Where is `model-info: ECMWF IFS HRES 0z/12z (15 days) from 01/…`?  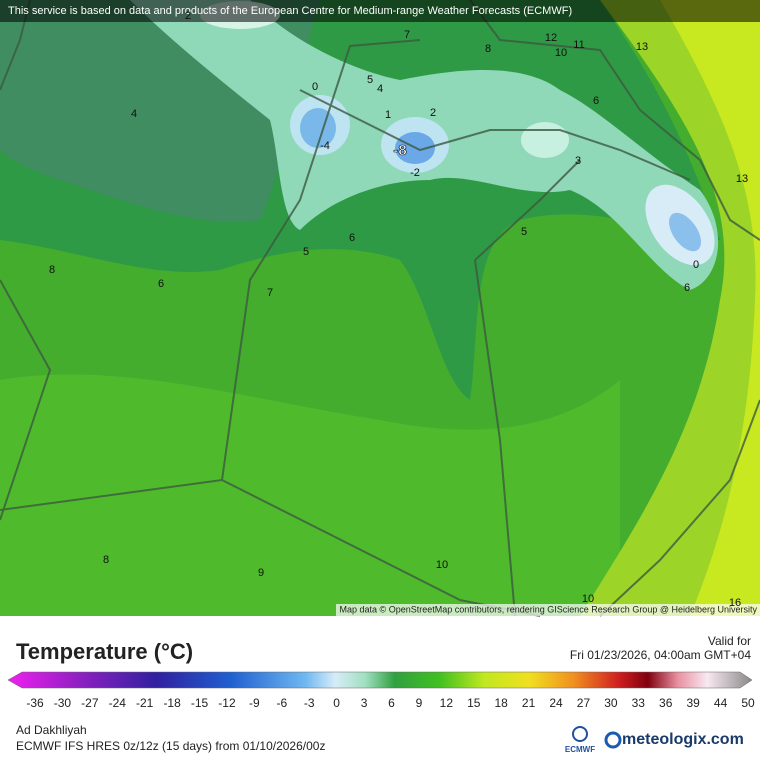
model-info: ECMWF IFS HRES 0z/12z (15 days) from 01/… is located at coordinates (170, 746).